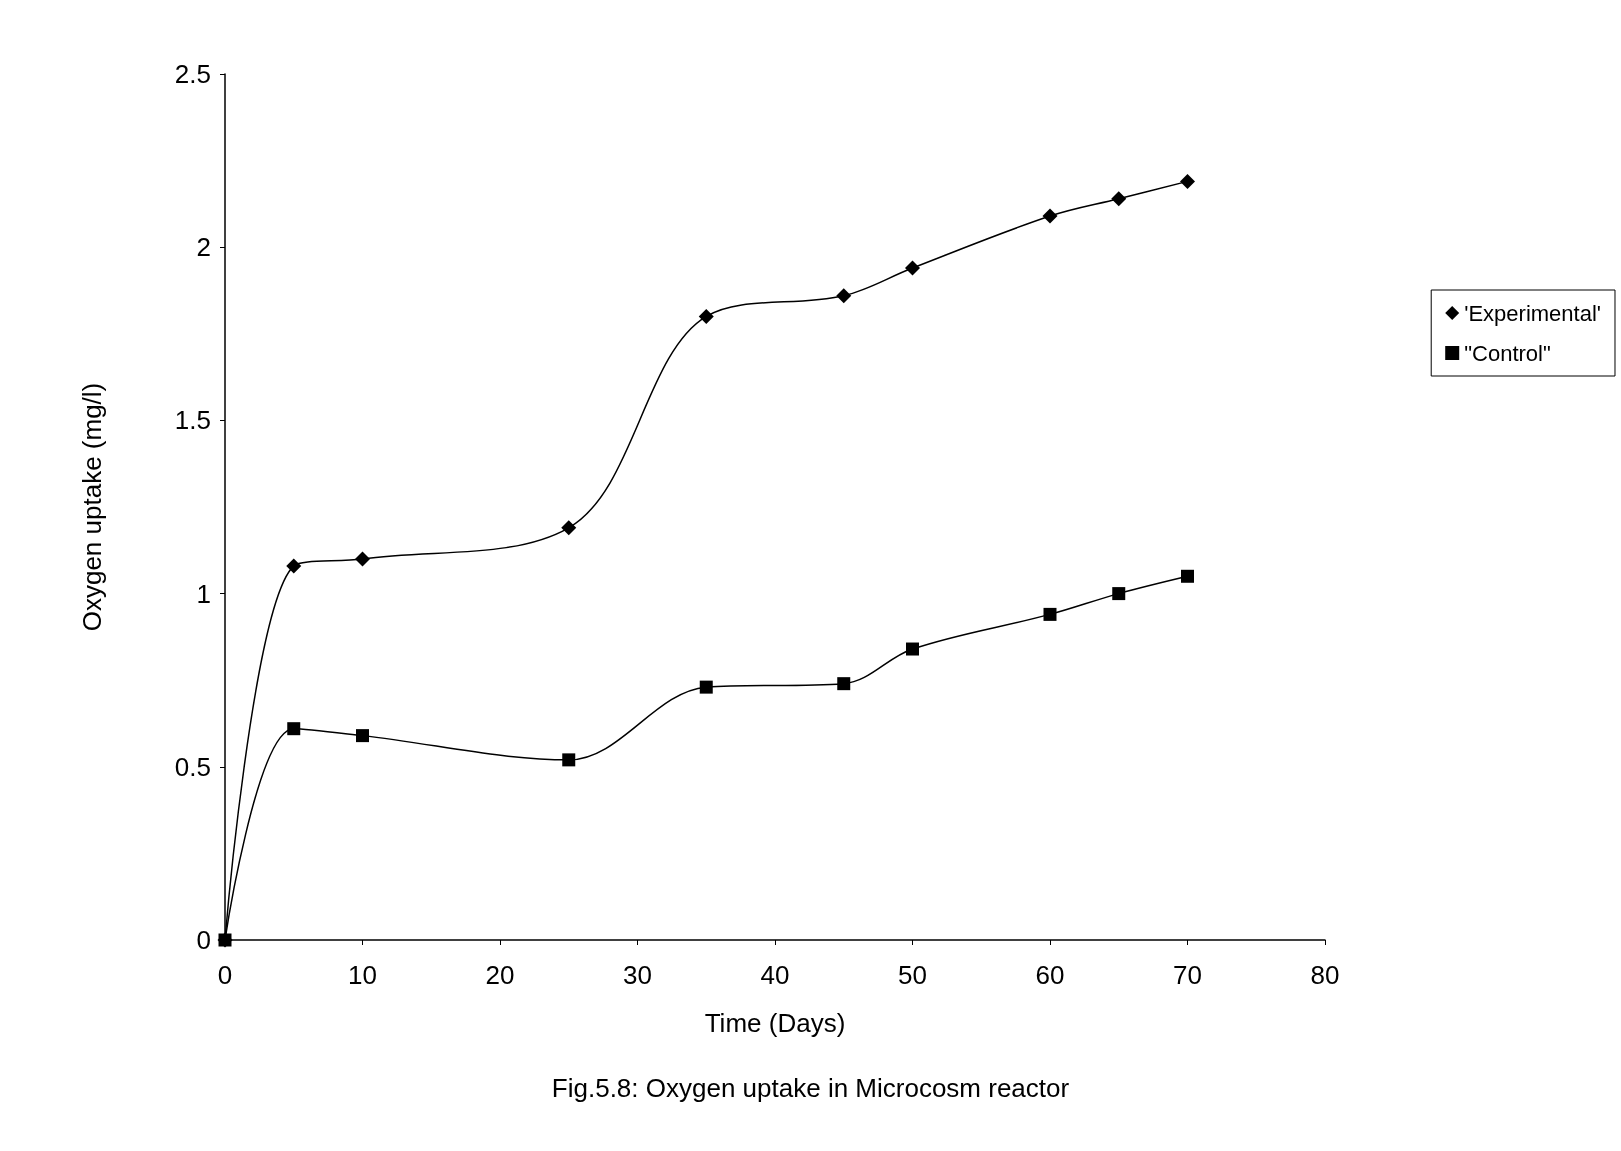 This screenshot has width=1621, height=1151. Describe the element at coordinates (225, 975) in the screenshot. I see `x-tick-label: 0` at that location.